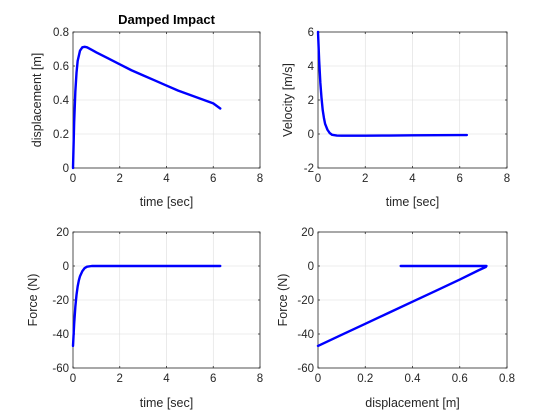 The image size is (560, 420). What do you see at coordinates (311, 33) in the screenshot?
I see `y-tick-label: 6` at bounding box center [311, 33].